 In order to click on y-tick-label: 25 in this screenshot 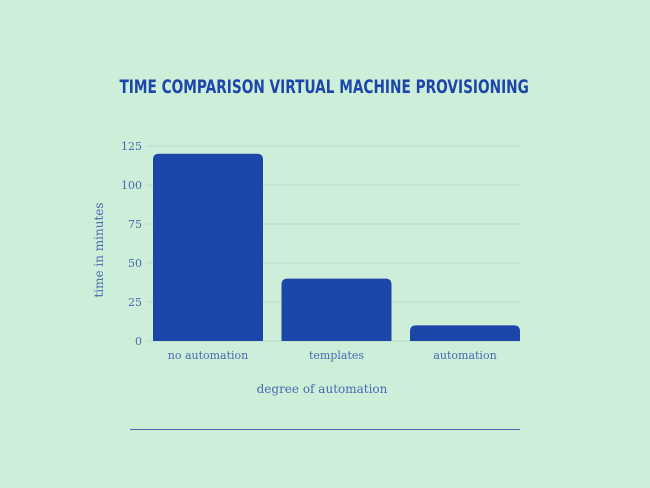, I will do `click(135, 302)`.